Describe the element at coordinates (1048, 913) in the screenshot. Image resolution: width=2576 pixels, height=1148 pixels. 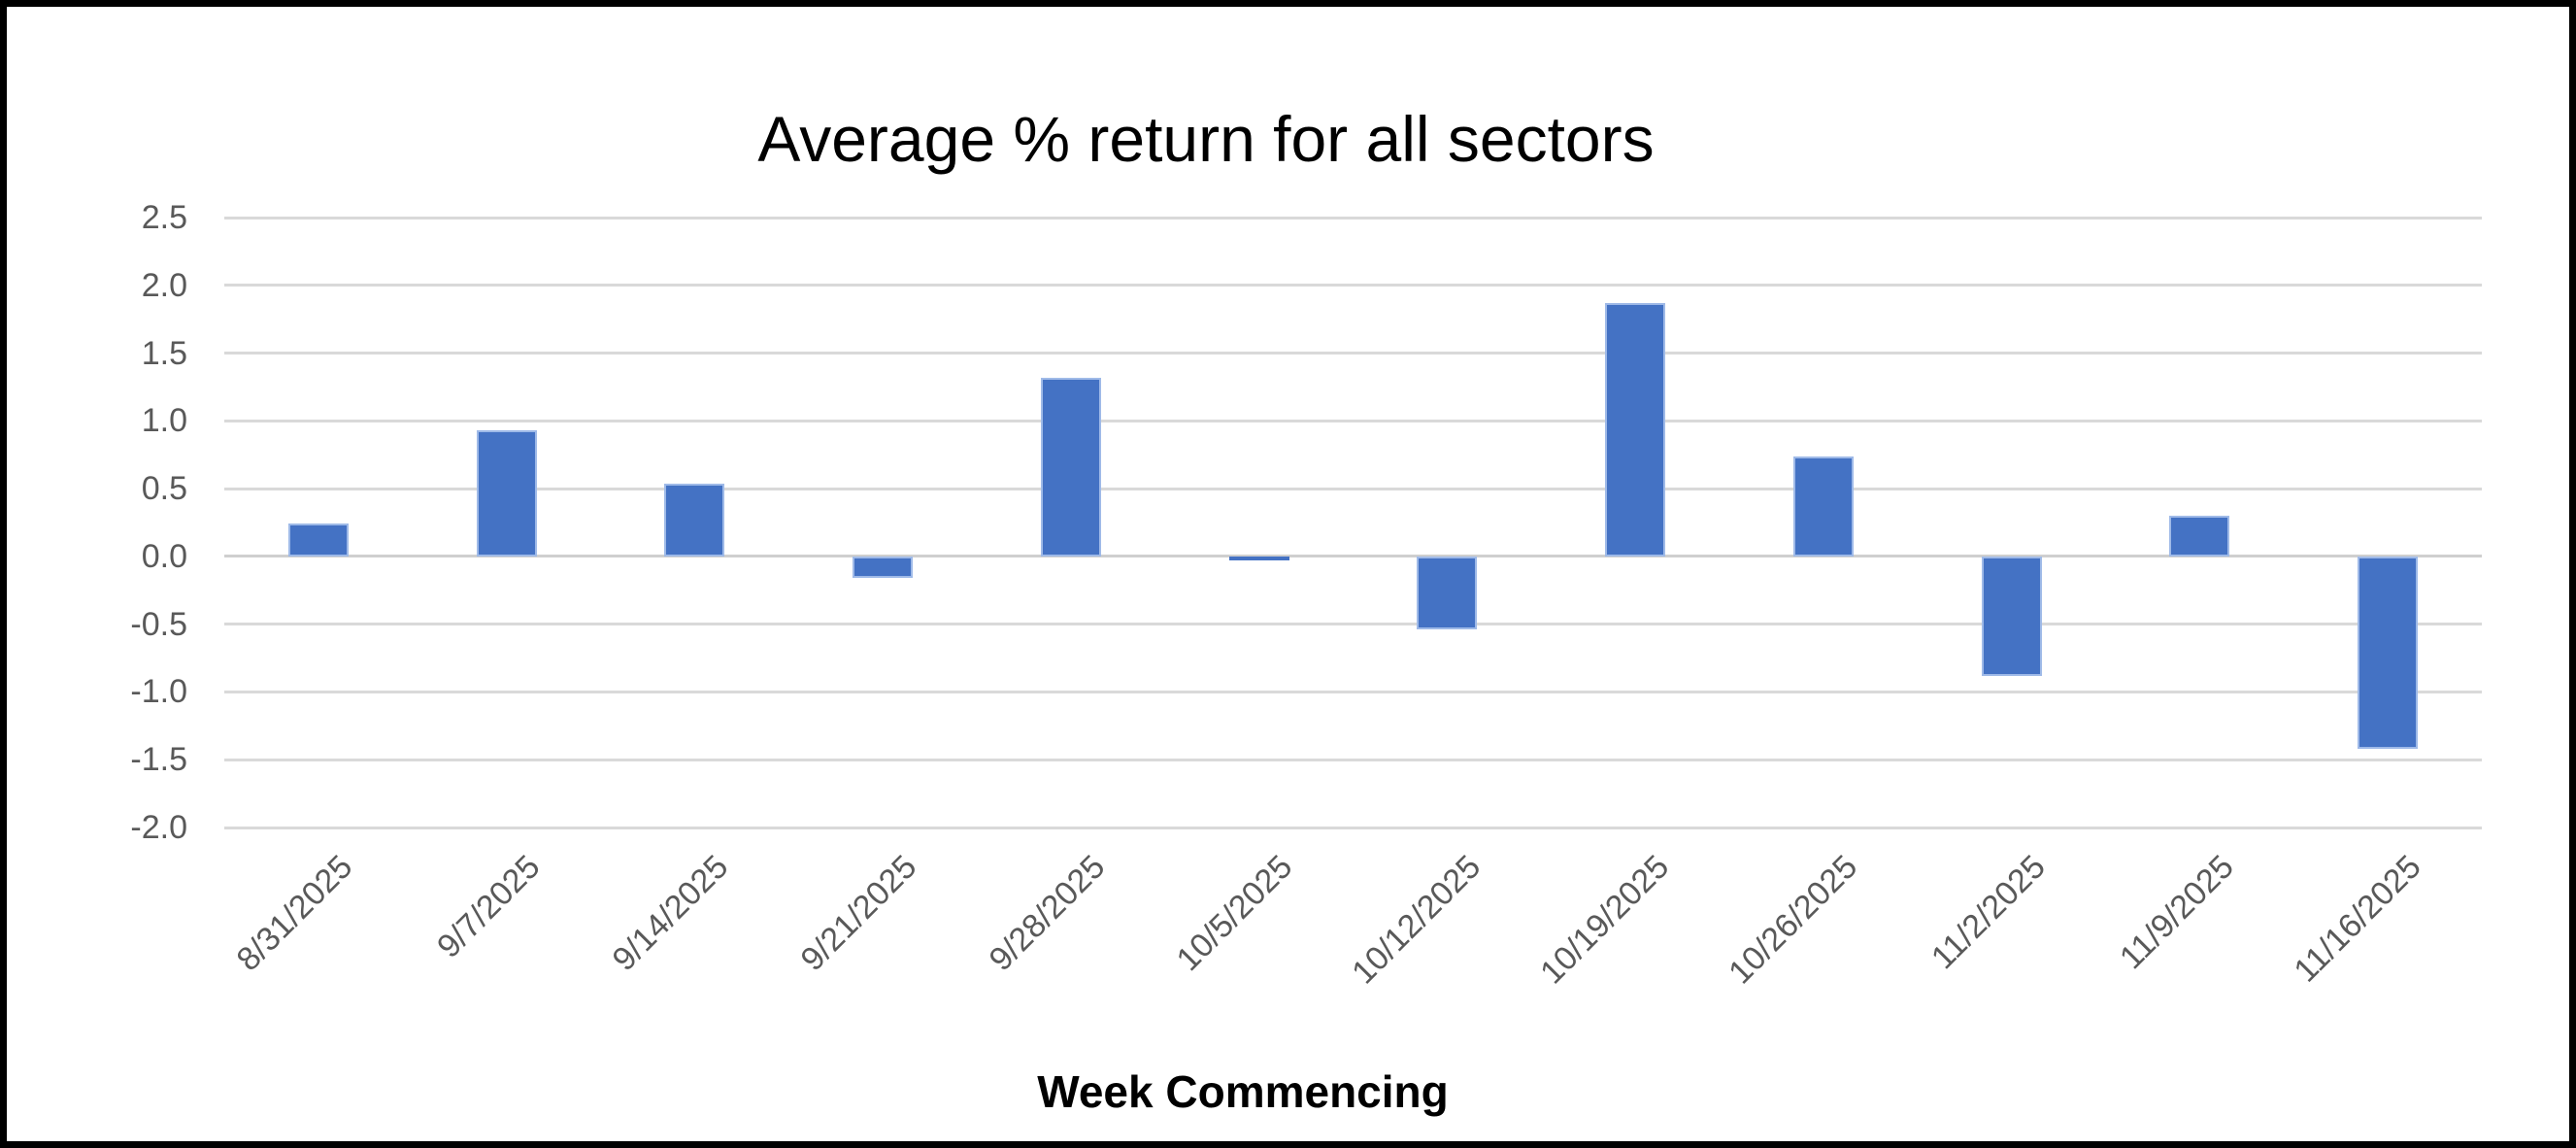
I see `x-axis-tick-label: 9/28/2025` at that location.